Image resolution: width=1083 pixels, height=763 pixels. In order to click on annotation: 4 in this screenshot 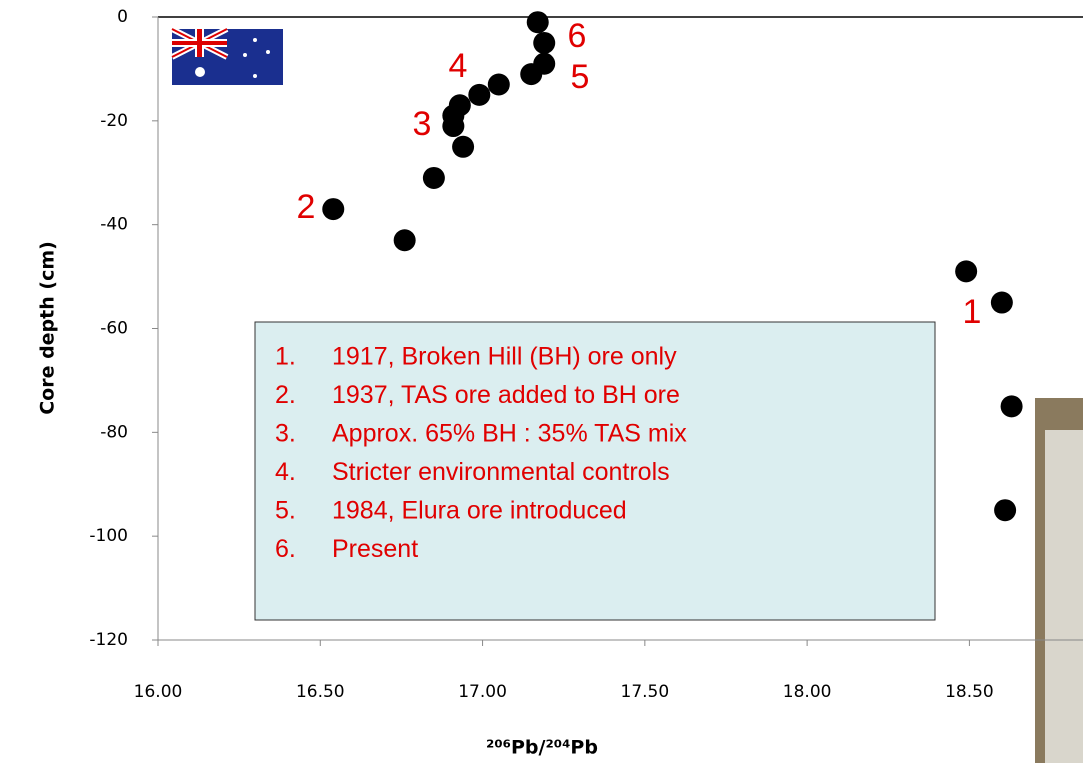, I will do `click(458, 66)`.